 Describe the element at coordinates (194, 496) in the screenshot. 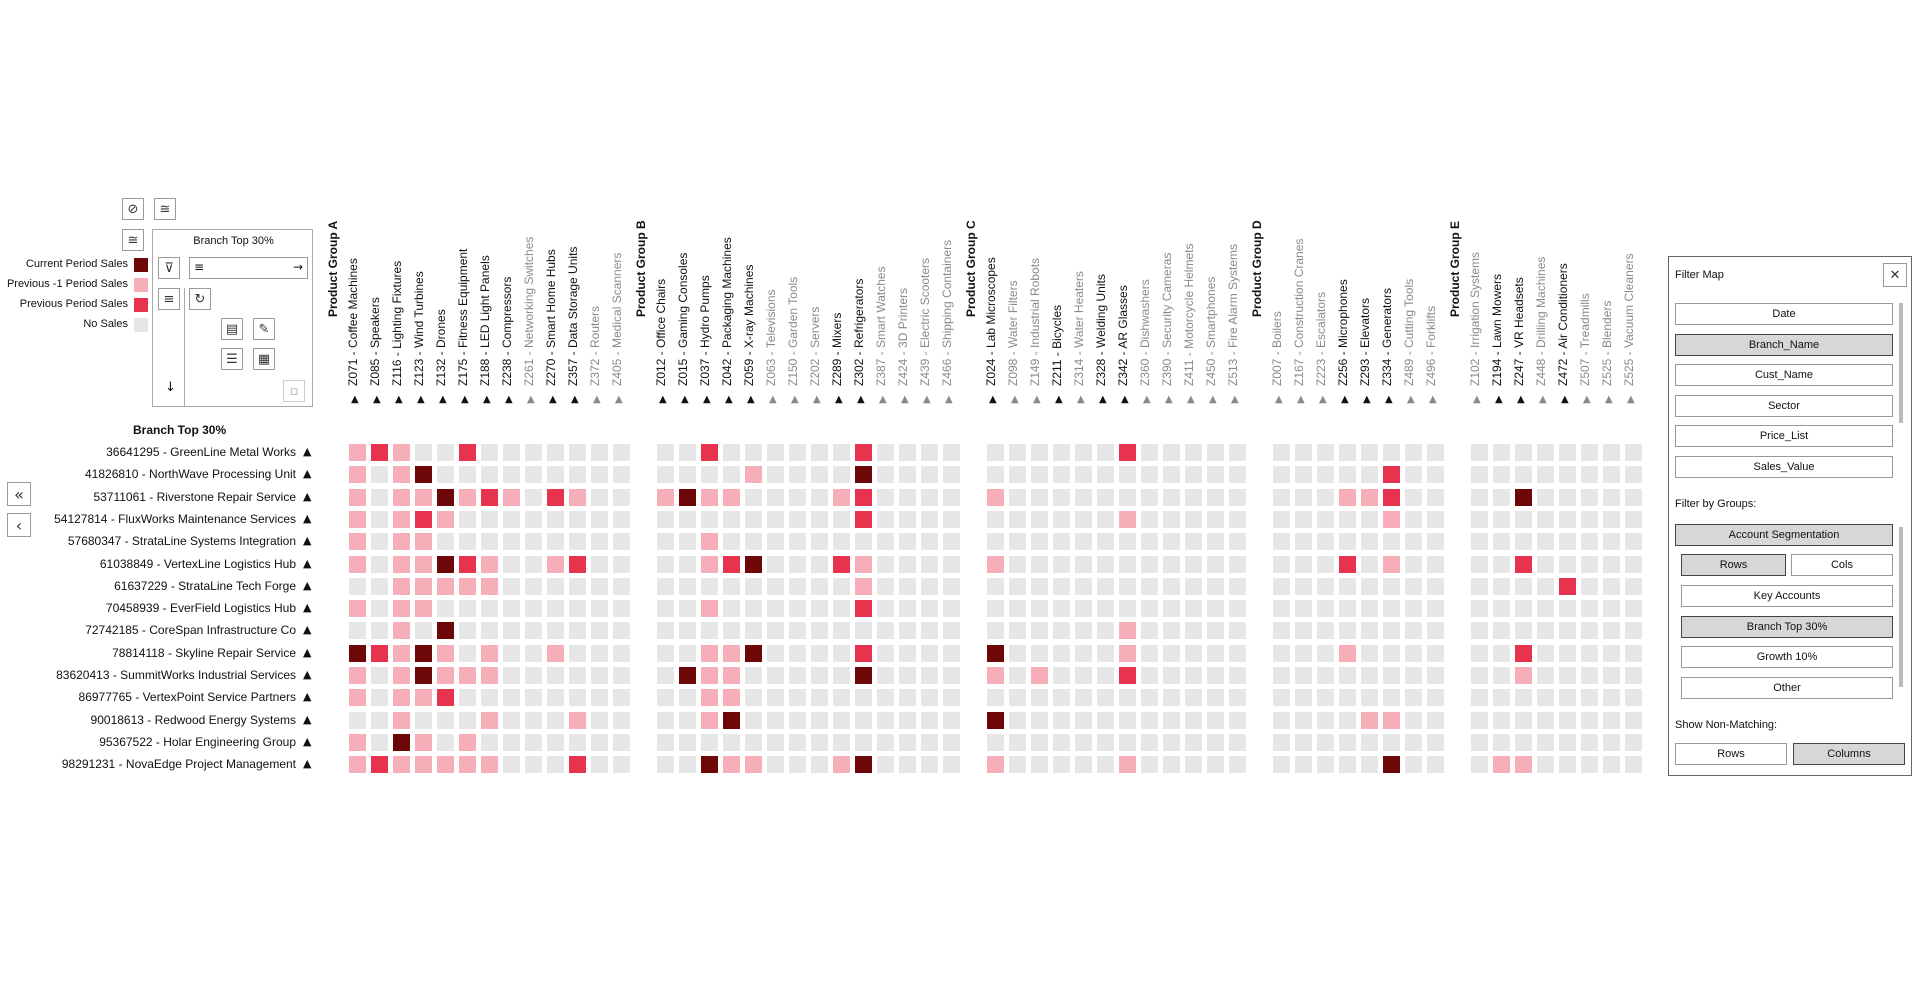

I see `row-label: 53711061 - Riverstone Repair Service` at that location.